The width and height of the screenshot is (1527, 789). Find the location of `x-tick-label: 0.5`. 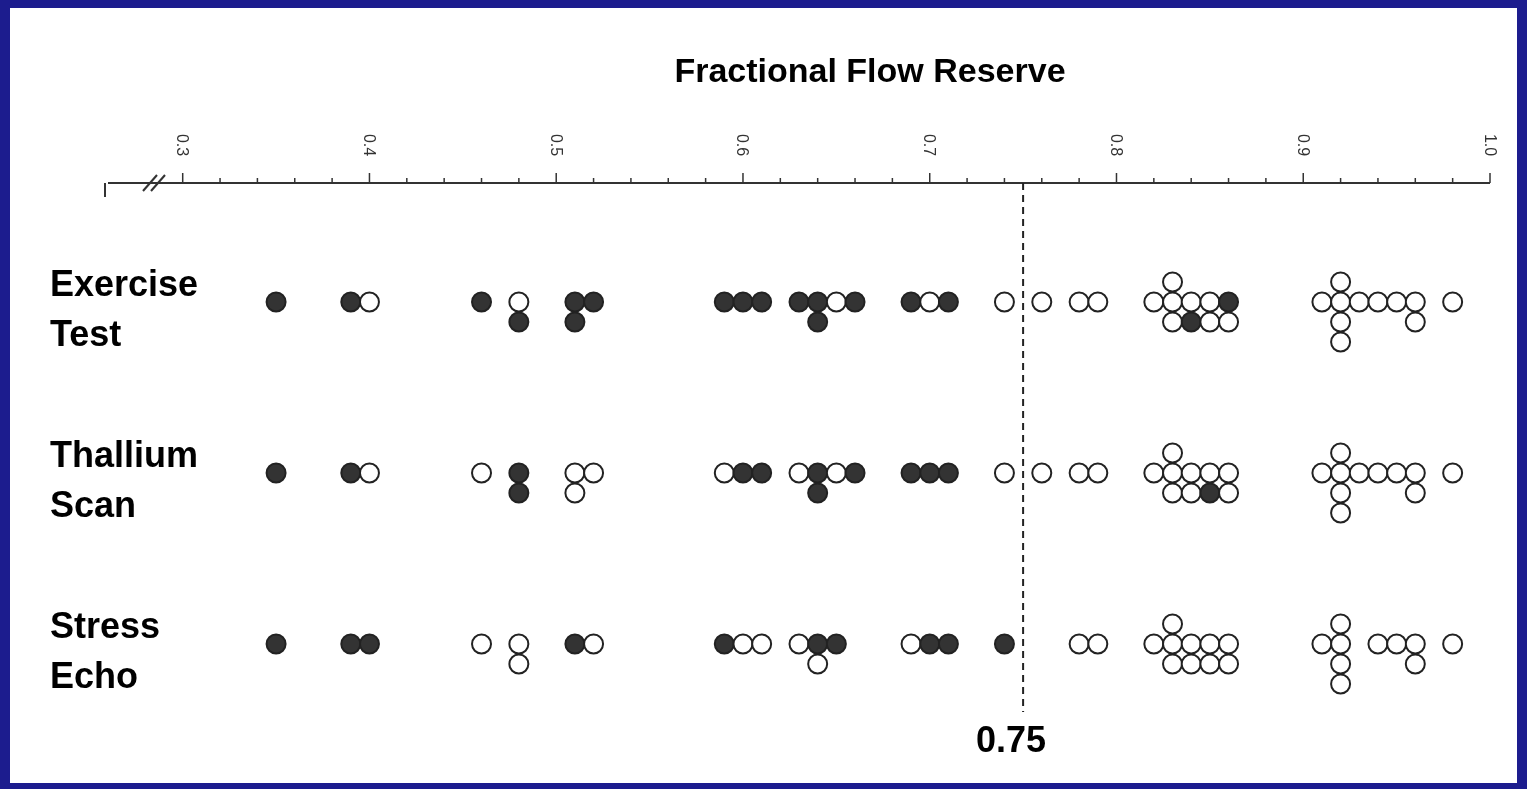

x-tick-label: 0.5 is located at coordinates (556, 145).